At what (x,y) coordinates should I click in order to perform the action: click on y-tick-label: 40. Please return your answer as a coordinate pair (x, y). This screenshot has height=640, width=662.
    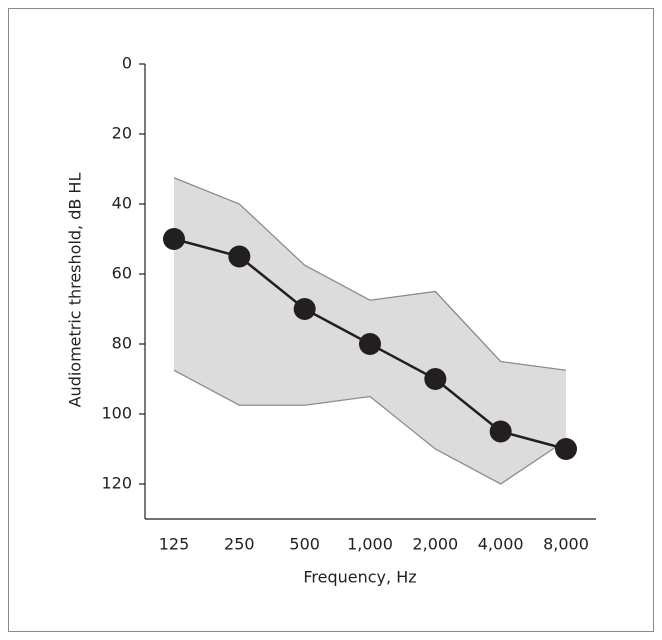
    Looking at the image, I should click on (122, 203).